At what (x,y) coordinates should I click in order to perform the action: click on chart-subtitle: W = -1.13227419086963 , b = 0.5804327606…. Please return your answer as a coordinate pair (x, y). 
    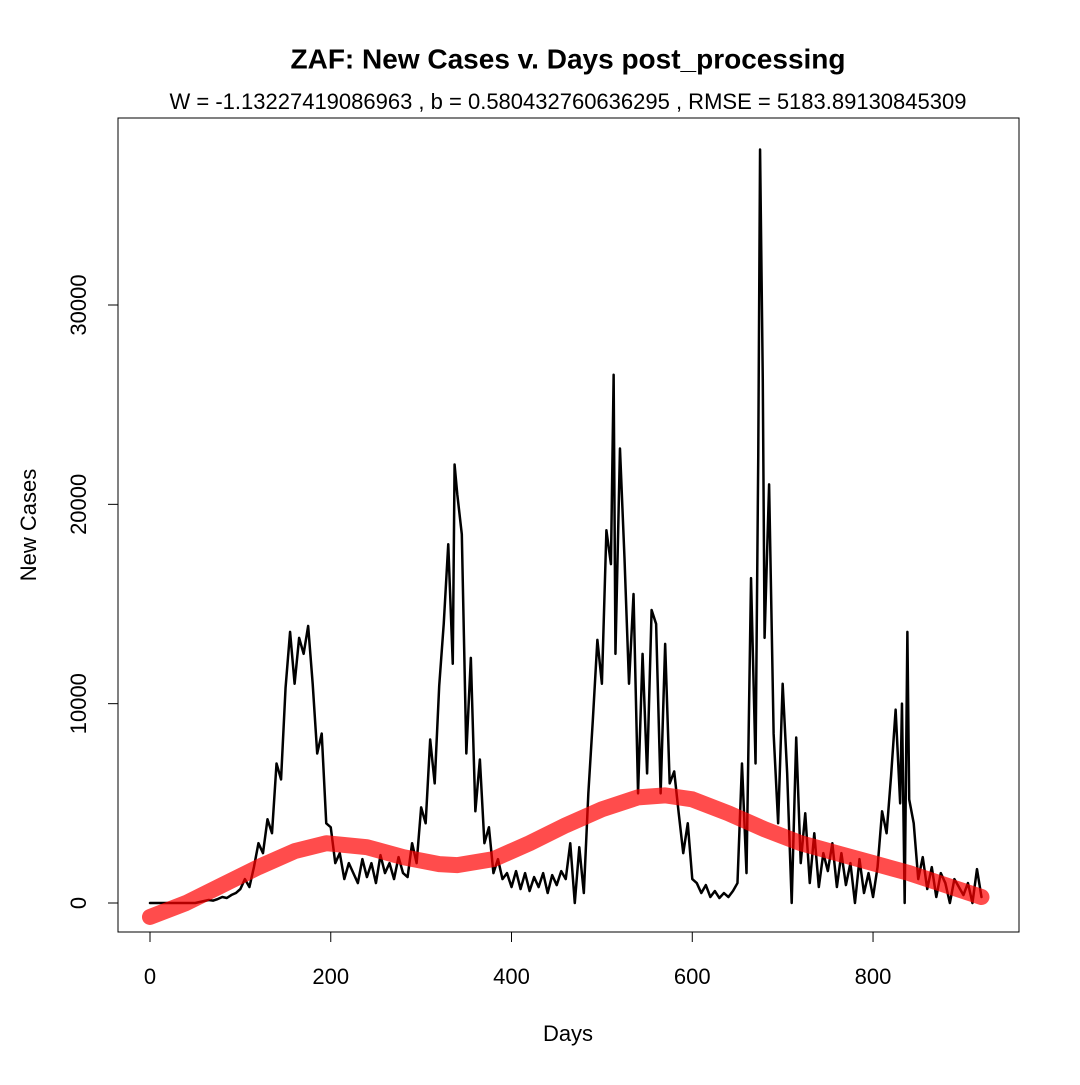
    Looking at the image, I should click on (568, 101).